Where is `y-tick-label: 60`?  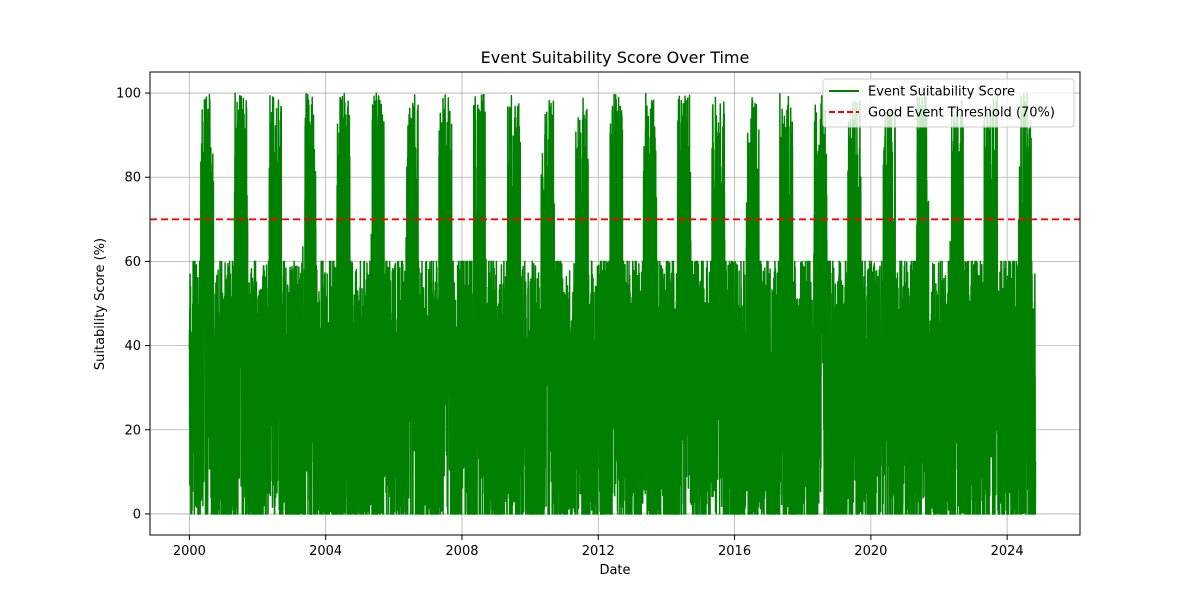 y-tick-label: 60 is located at coordinates (132, 262).